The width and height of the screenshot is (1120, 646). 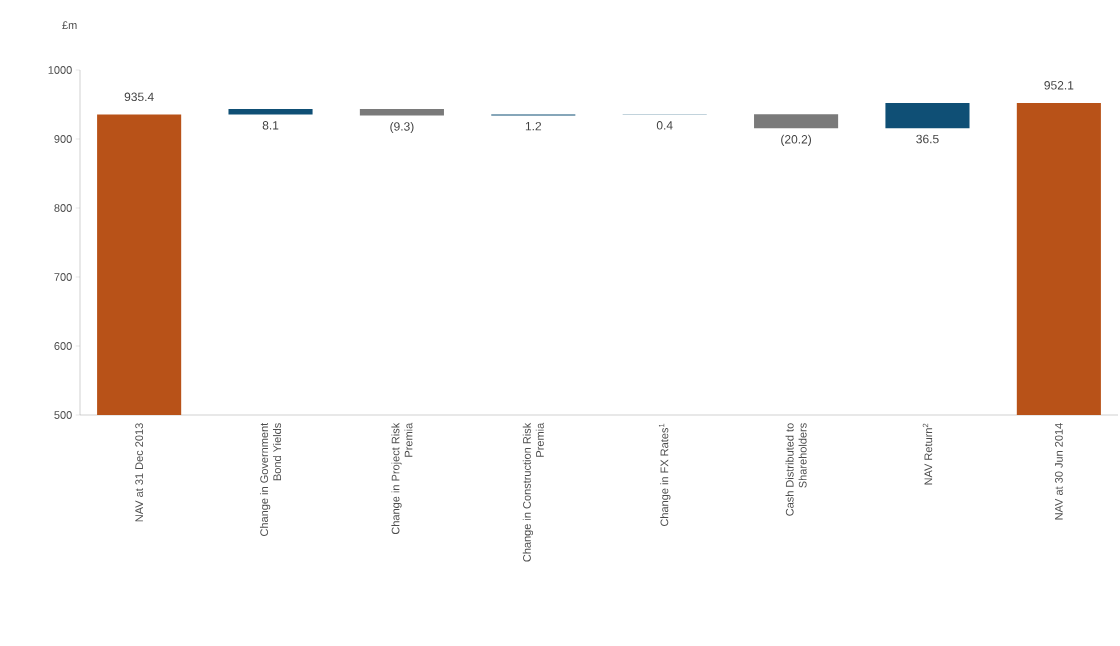 What do you see at coordinates (664, 125) in the screenshot?
I see `data-label: 0.4` at bounding box center [664, 125].